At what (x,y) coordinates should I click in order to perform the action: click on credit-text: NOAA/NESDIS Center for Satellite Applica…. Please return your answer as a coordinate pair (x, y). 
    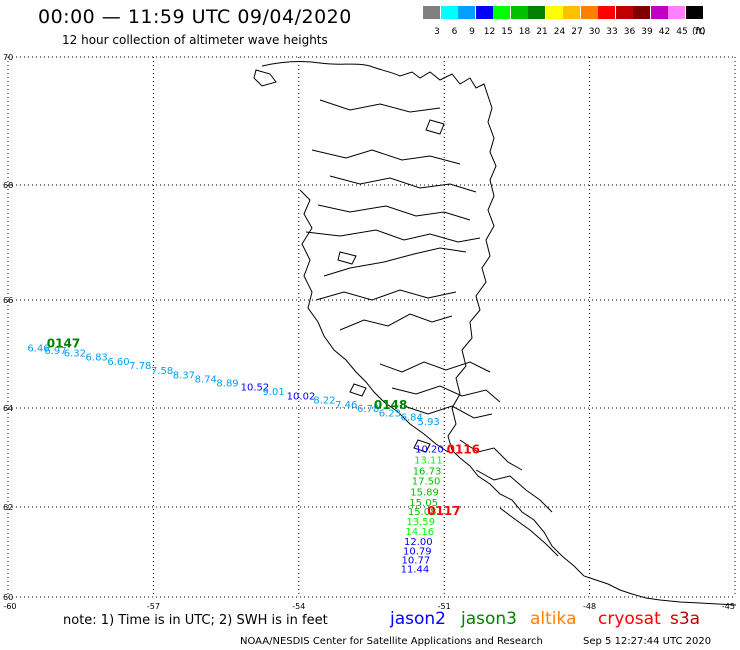
    Looking at the image, I should click on (391, 641).